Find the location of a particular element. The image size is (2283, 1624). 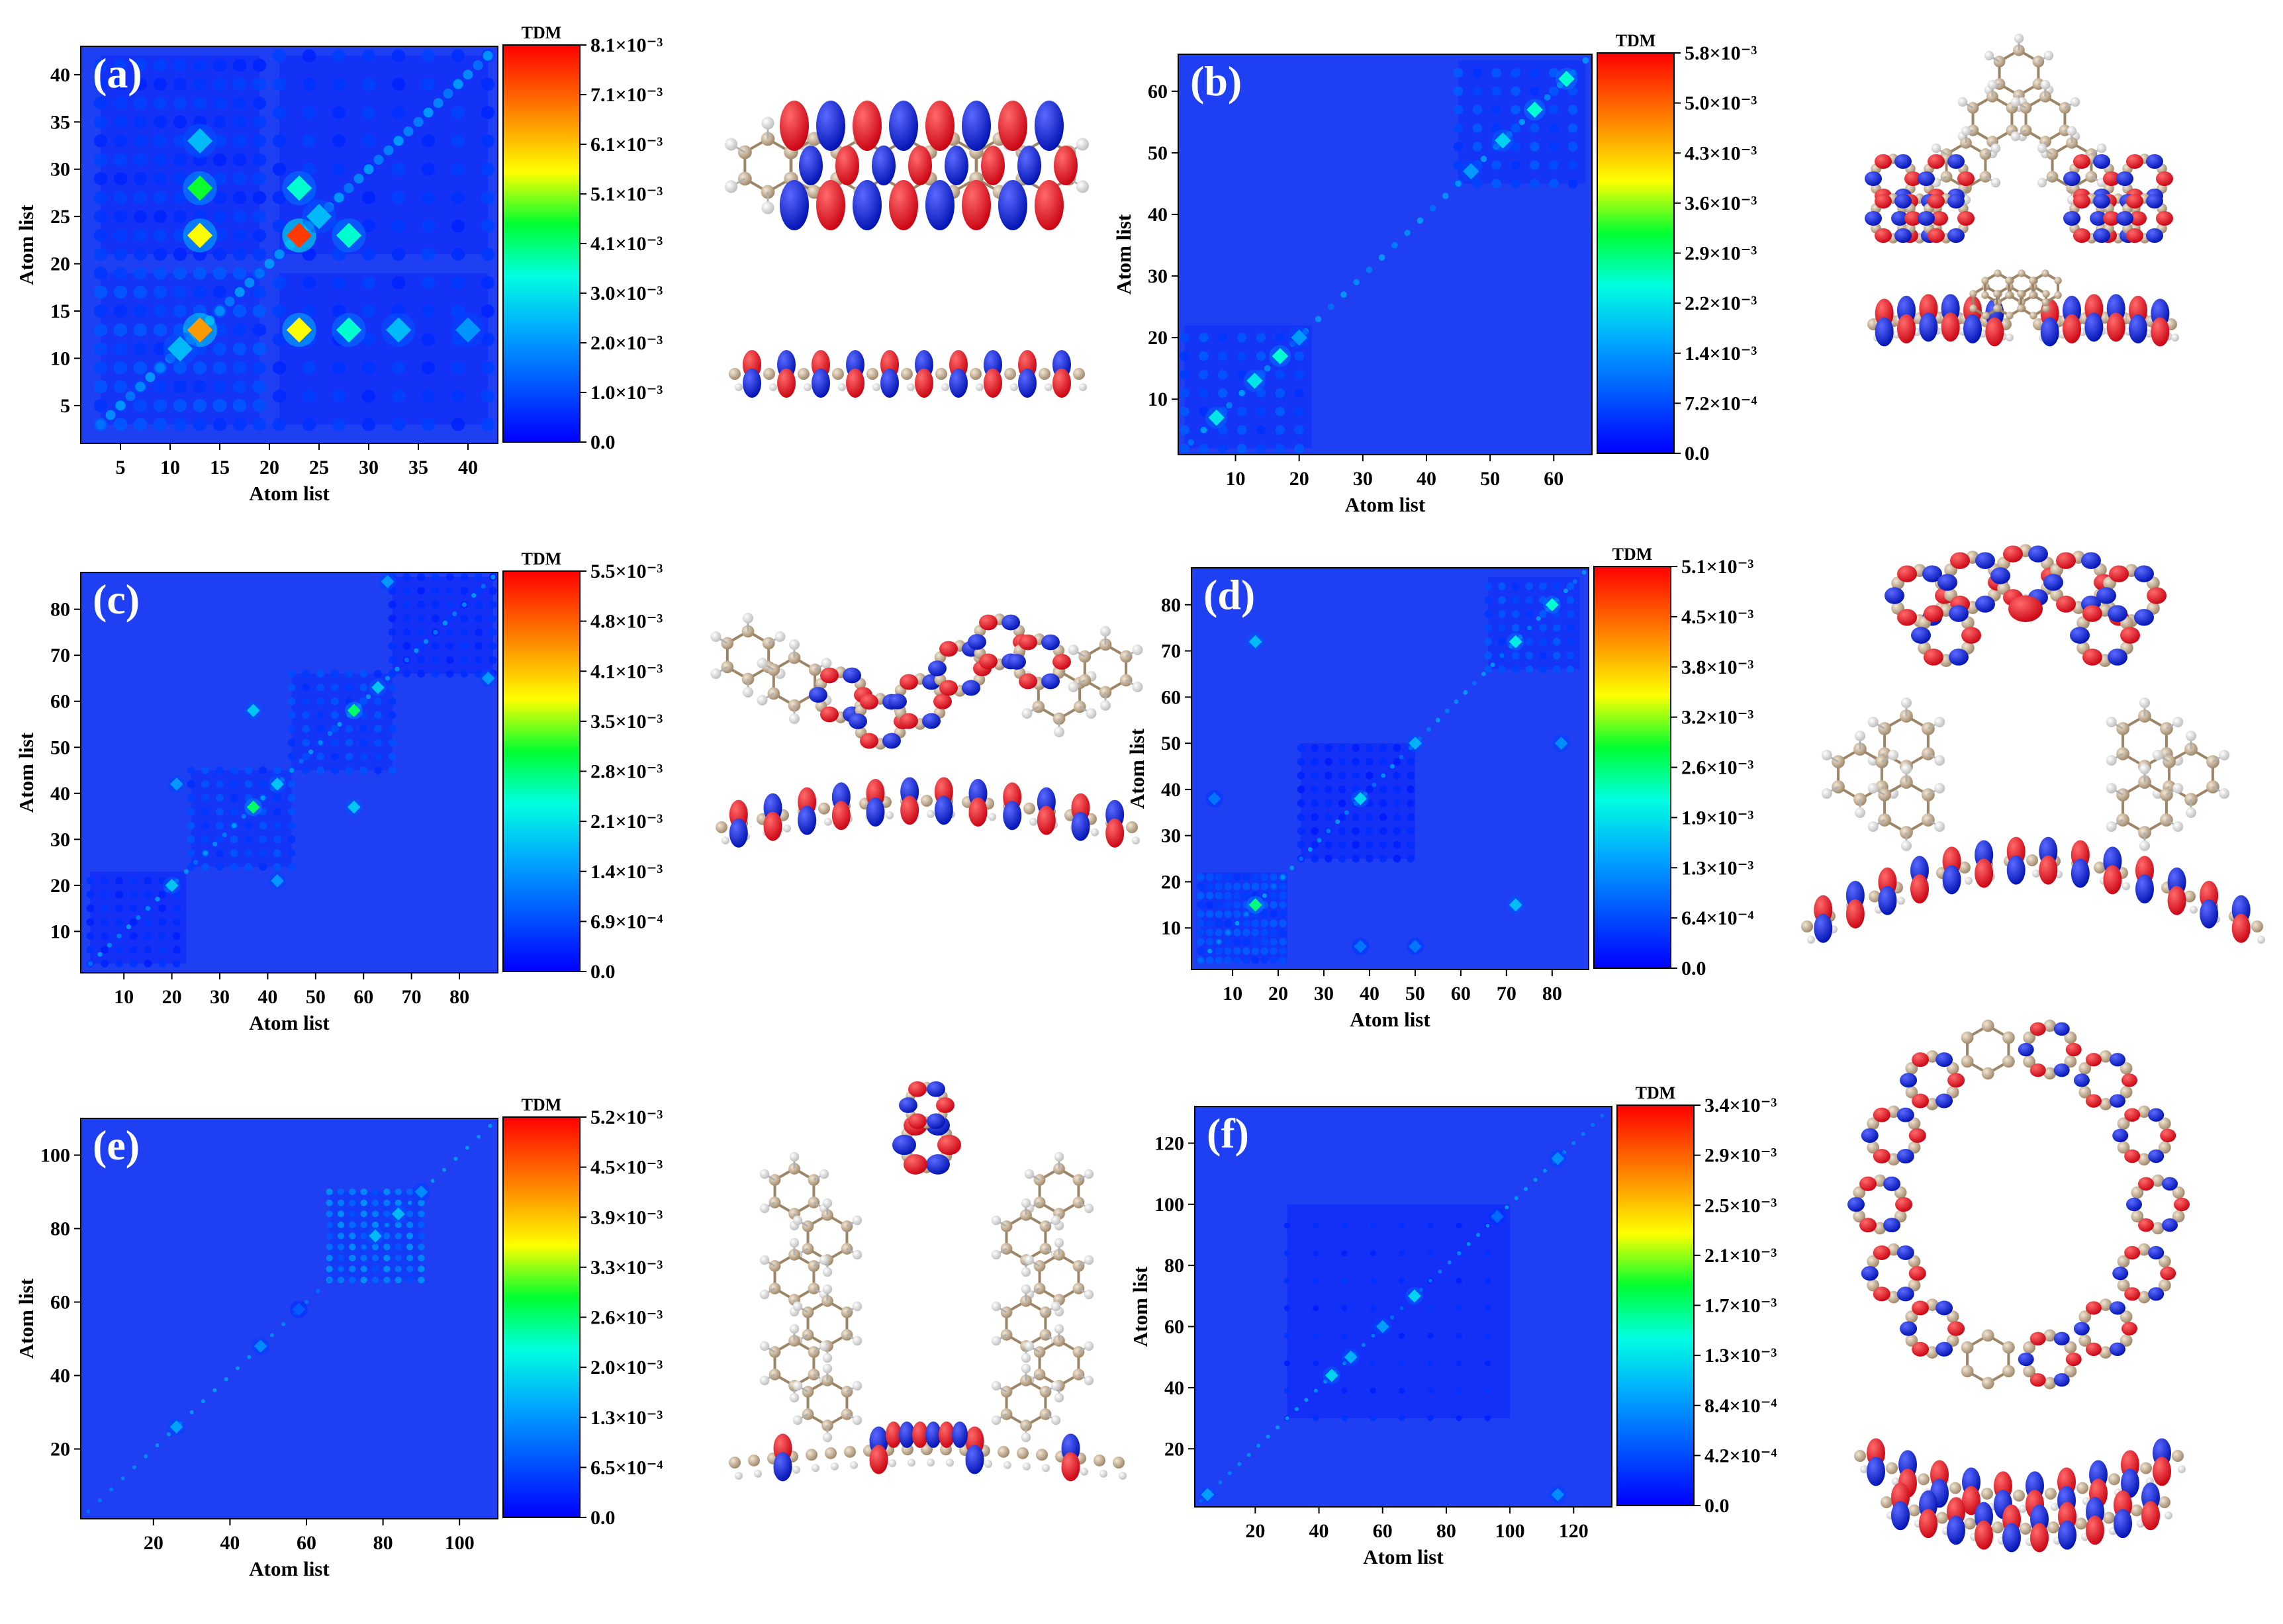

x-tick-label: 80 is located at coordinates (383, 1543).